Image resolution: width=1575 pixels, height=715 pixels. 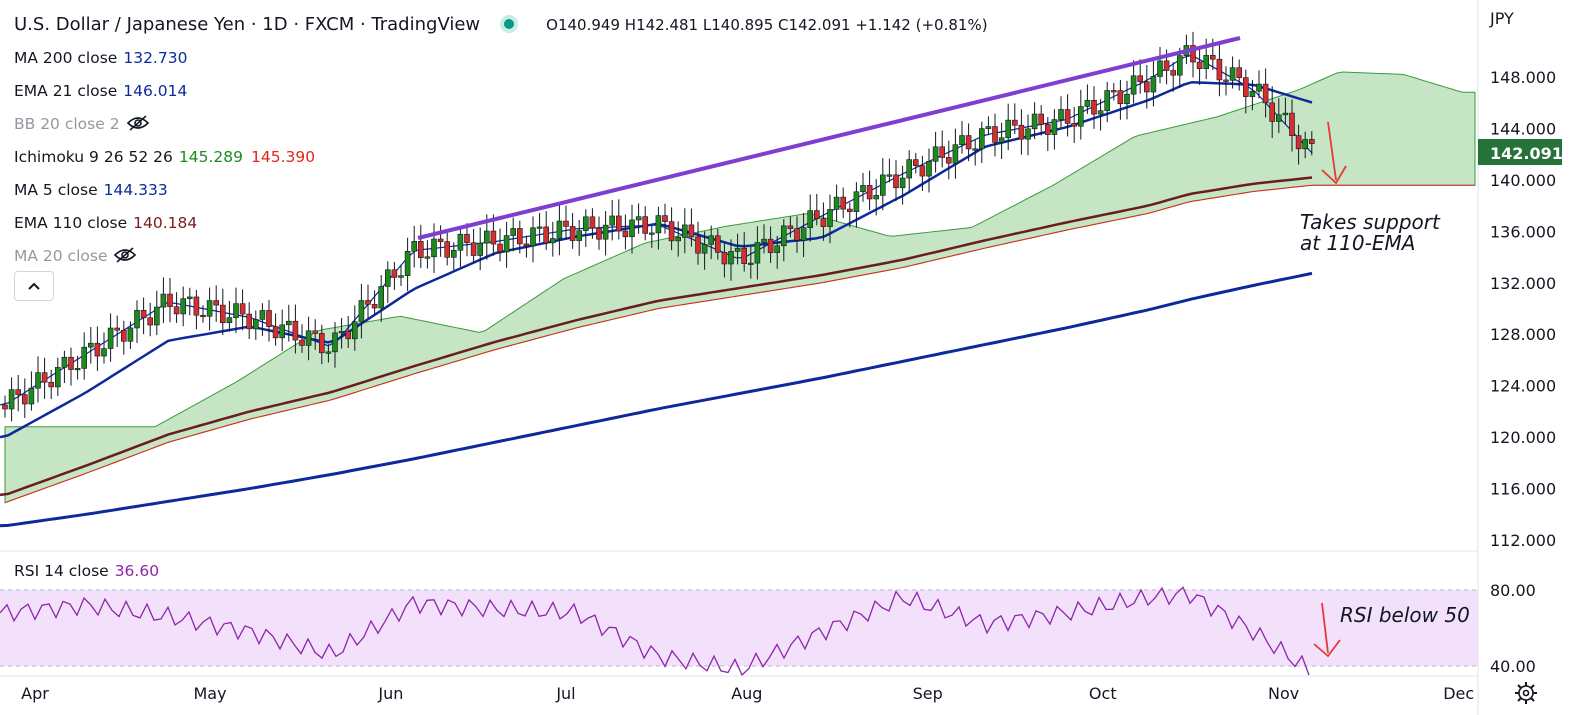 What do you see at coordinates (1523, 437) in the screenshot?
I see `price-tick-label: 120.000` at bounding box center [1523, 437].